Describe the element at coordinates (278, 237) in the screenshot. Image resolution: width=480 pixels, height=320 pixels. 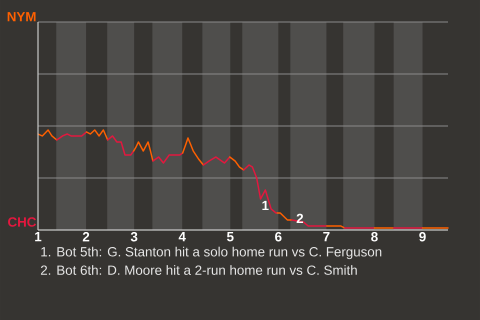
I see `x-tick-label: 6` at that location.